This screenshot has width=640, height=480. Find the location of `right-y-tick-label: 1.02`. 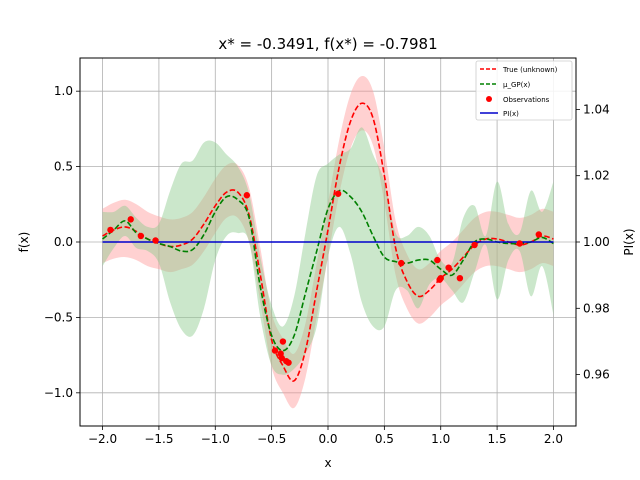

right-y-tick-label: 1.02 is located at coordinates (596, 176).